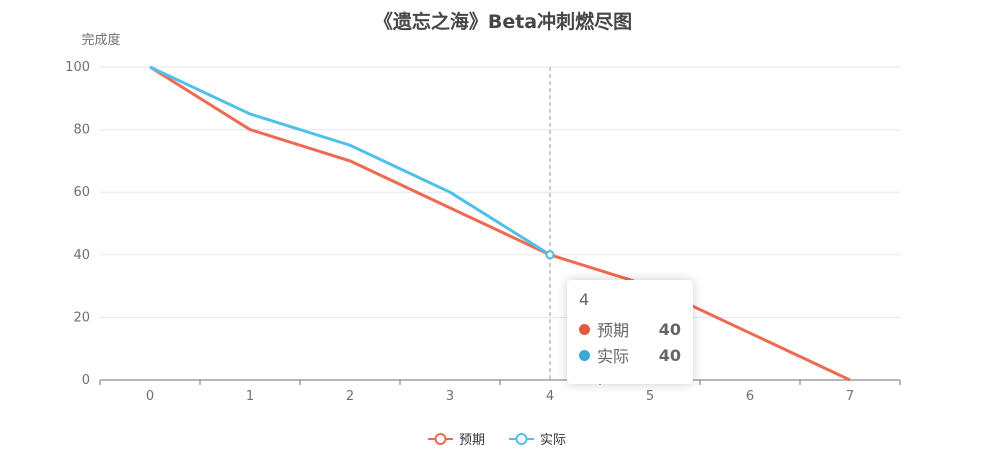 The height and width of the screenshot is (456, 998). I want to click on x-tick-label: 0, so click(150, 396).